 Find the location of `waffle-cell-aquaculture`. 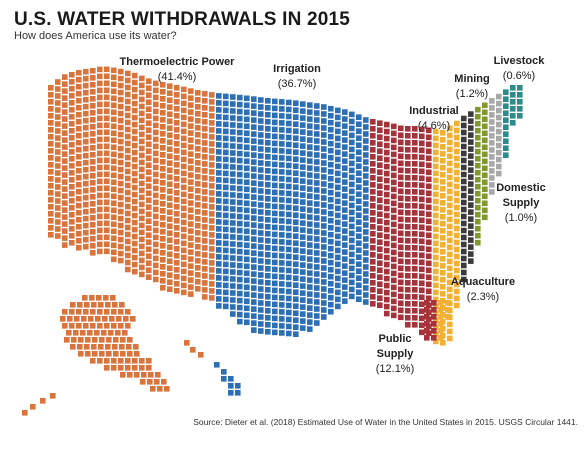

waffle-cell-aquaculture is located at coordinates (471, 191).